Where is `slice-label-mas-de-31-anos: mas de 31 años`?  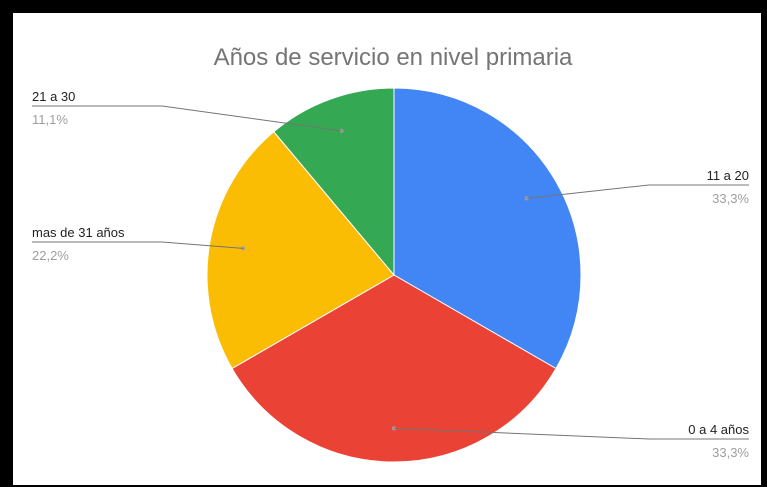 slice-label-mas-de-31-anos: mas de 31 años is located at coordinates (78, 232).